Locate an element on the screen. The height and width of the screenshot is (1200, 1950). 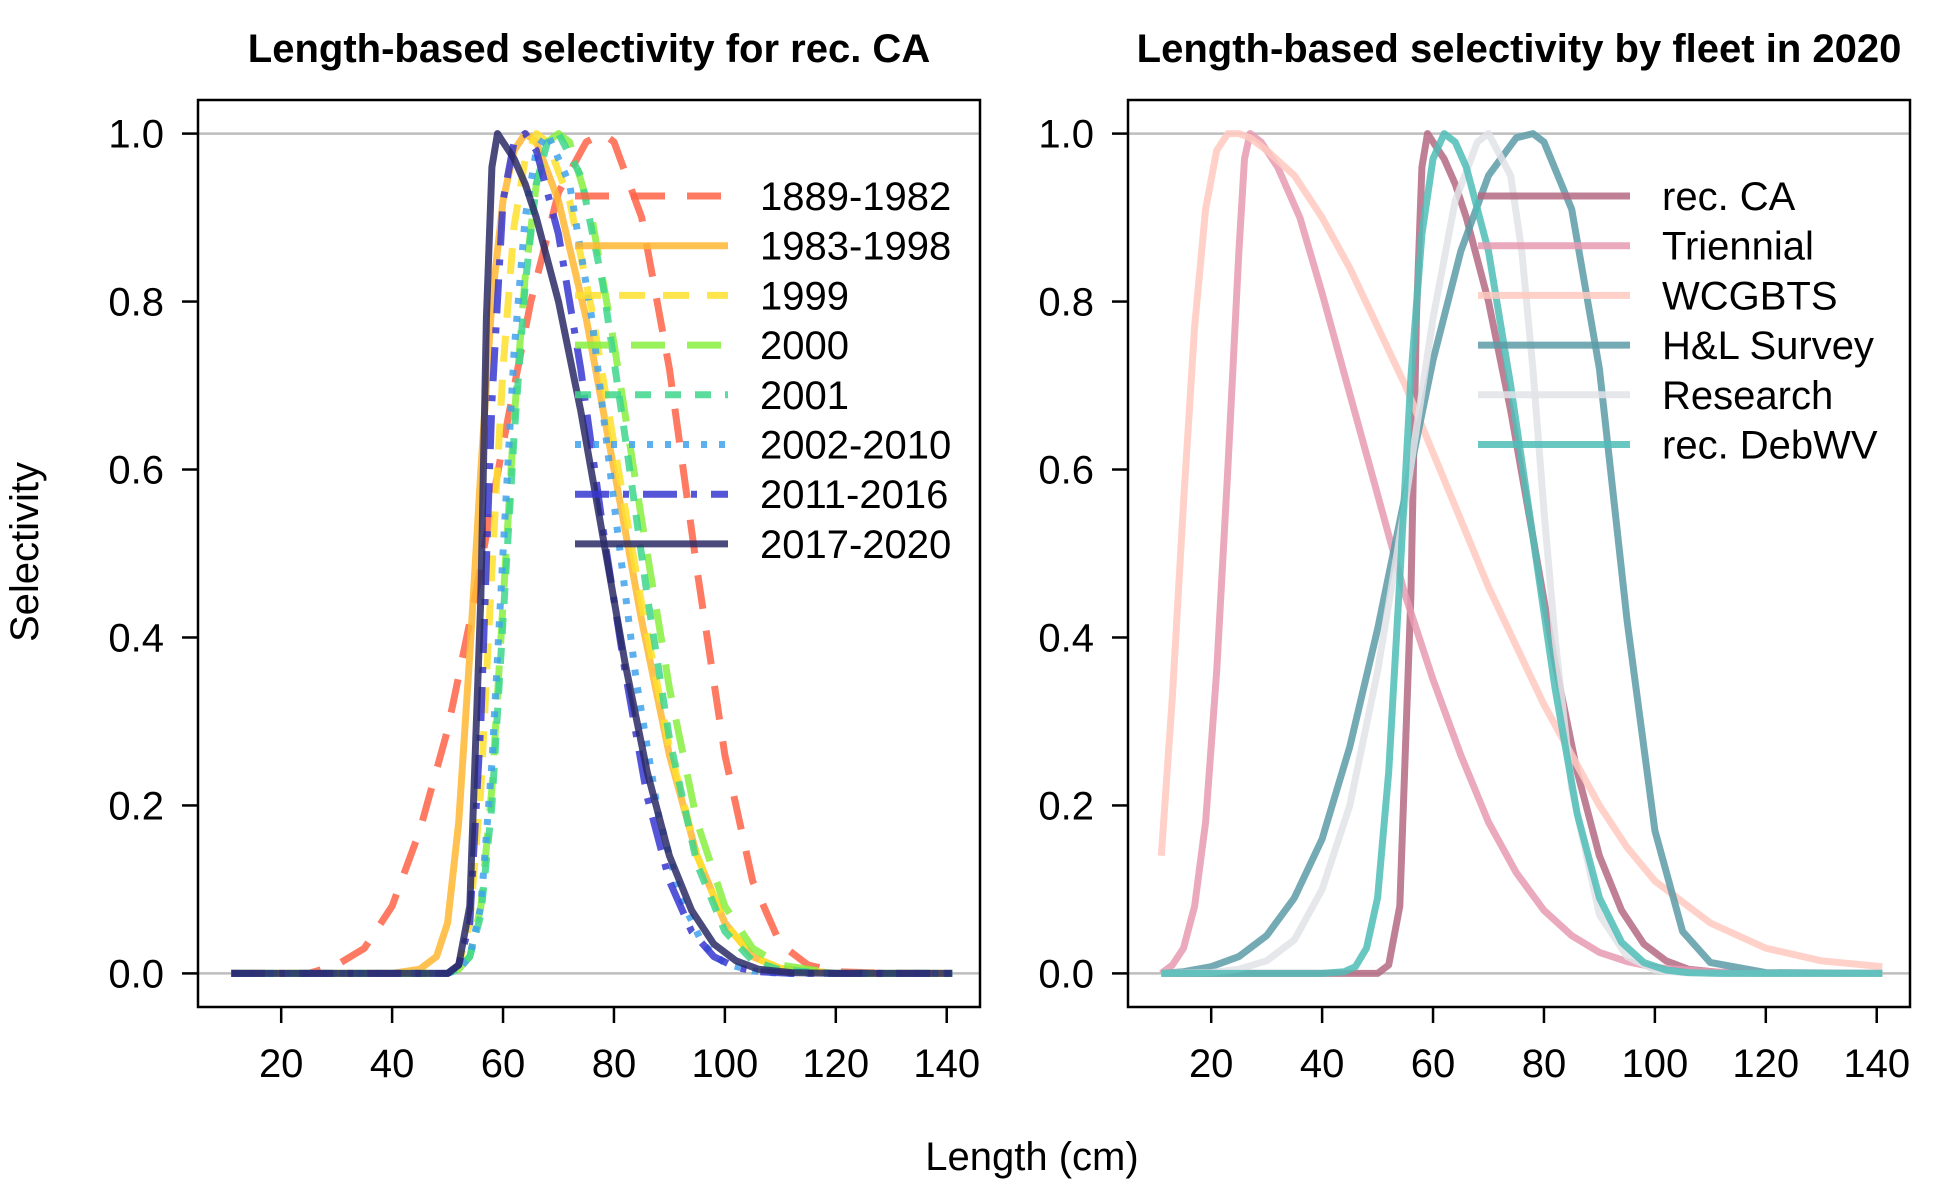
legend-label: 1983-1998 is located at coordinates (855, 247).